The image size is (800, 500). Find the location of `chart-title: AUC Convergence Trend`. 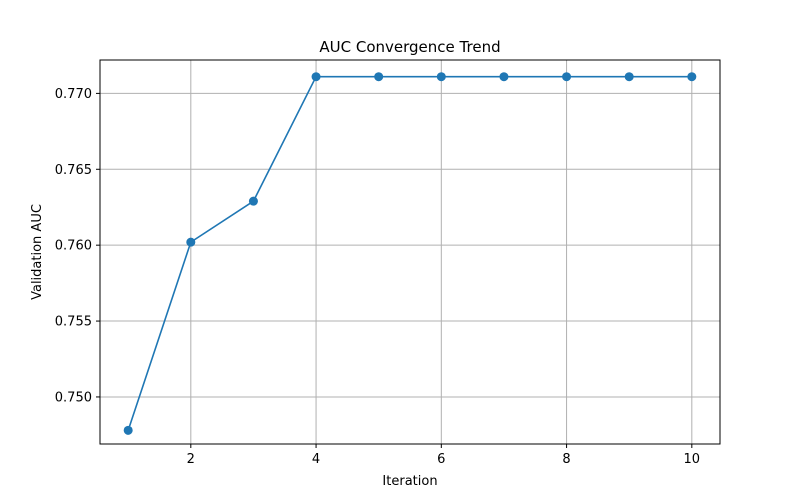

chart-title: AUC Convergence Trend is located at coordinates (409, 47).